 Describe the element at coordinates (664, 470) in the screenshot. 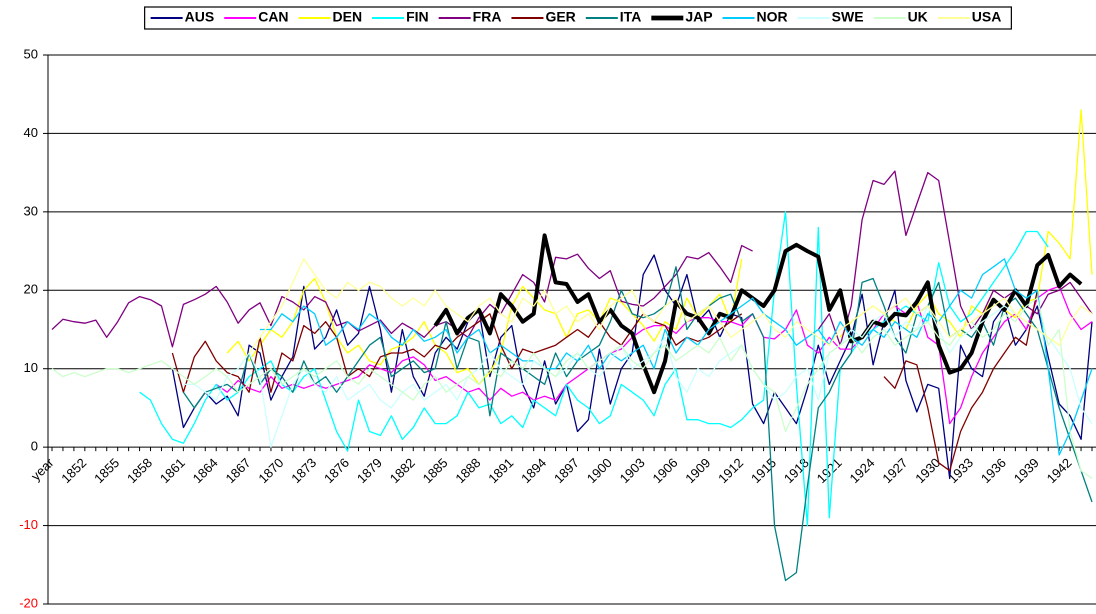

I see `x-tick-label: 1906` at that location.